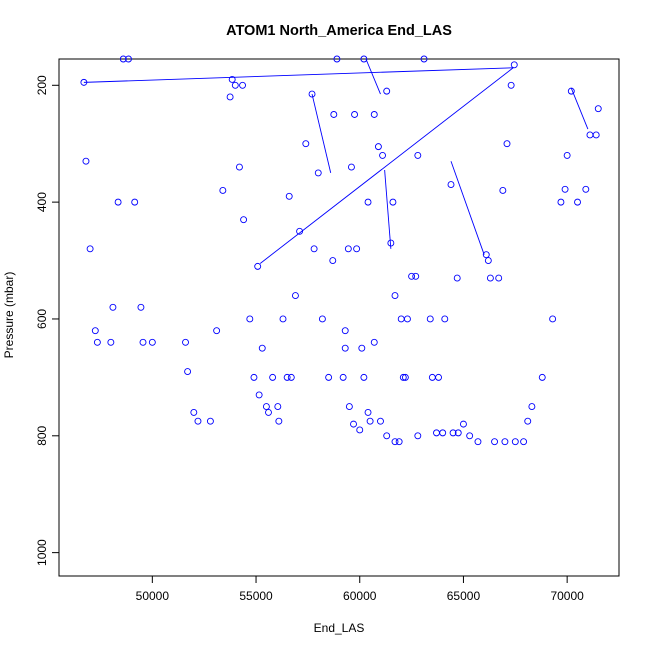  What do you see at coordinates (42, 202) in the screenshot?
I see `y-tick-label: 400` at bounding box center [42, 202].